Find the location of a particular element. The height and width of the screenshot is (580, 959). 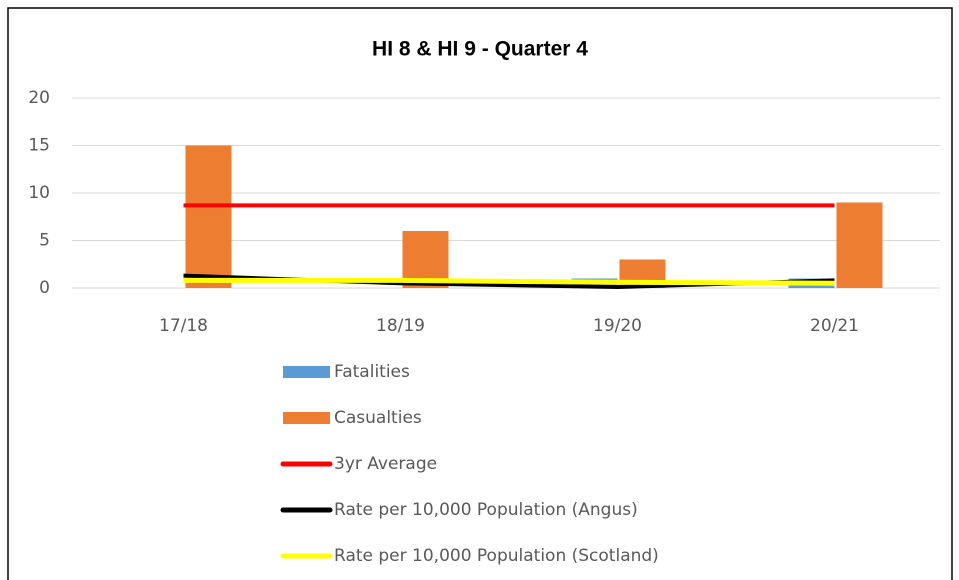

x-tick-label: 18/19 is located at coordinates (400, 326).